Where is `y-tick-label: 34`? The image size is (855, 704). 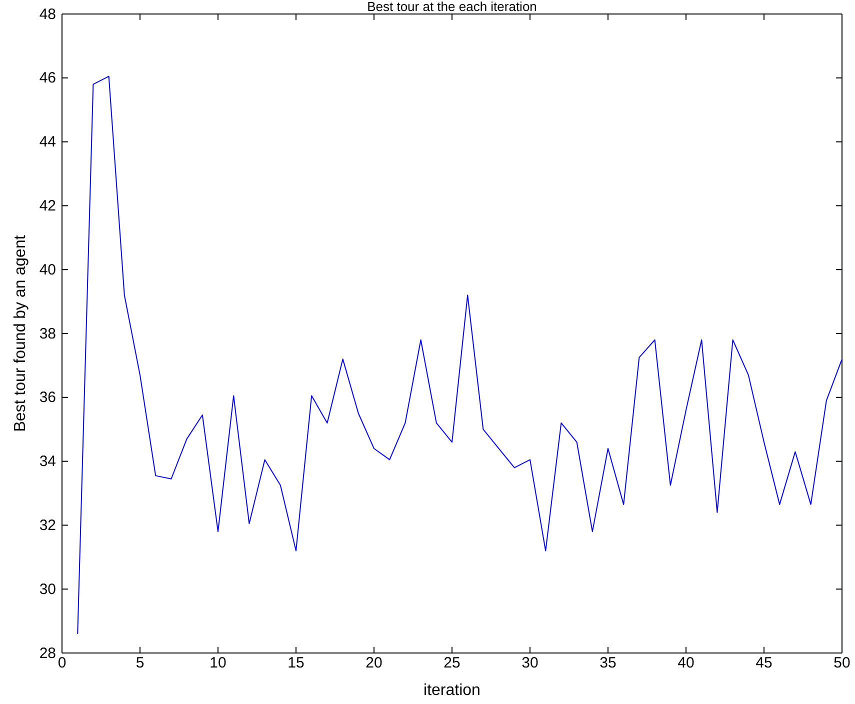
y-tick-label: 34 is located at coordinates (47, 461).